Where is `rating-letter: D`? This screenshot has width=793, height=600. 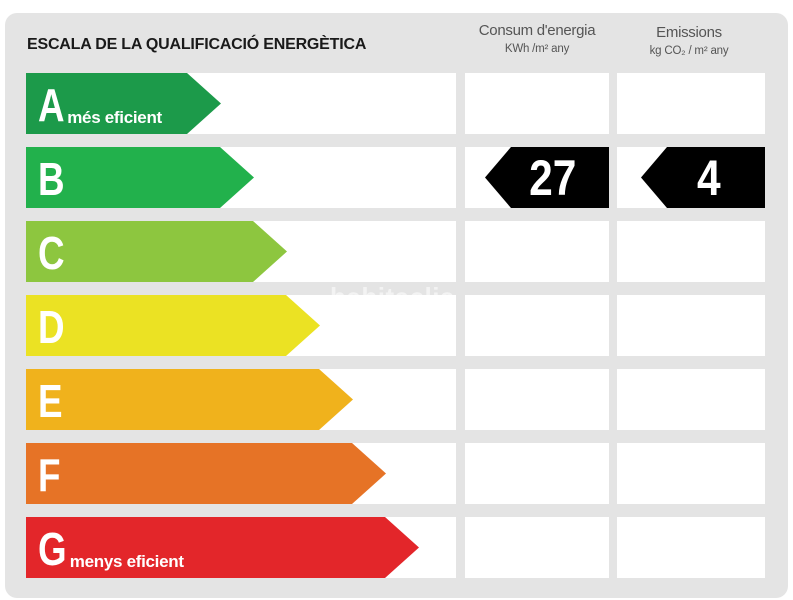
rating-letter: D is located at coordinates (51, 327).